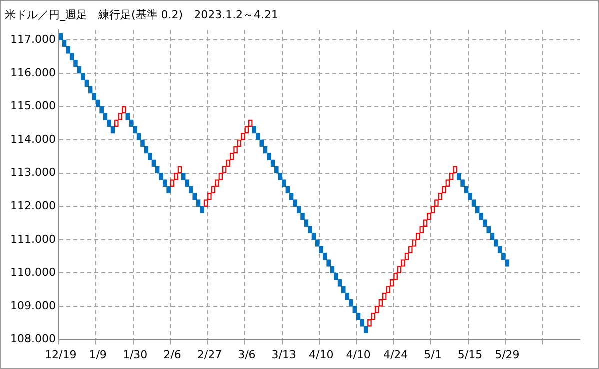  Describe the element at coordinates (395, 355) in the screenshot. I see `x-tick-label: 4/24` at that location.